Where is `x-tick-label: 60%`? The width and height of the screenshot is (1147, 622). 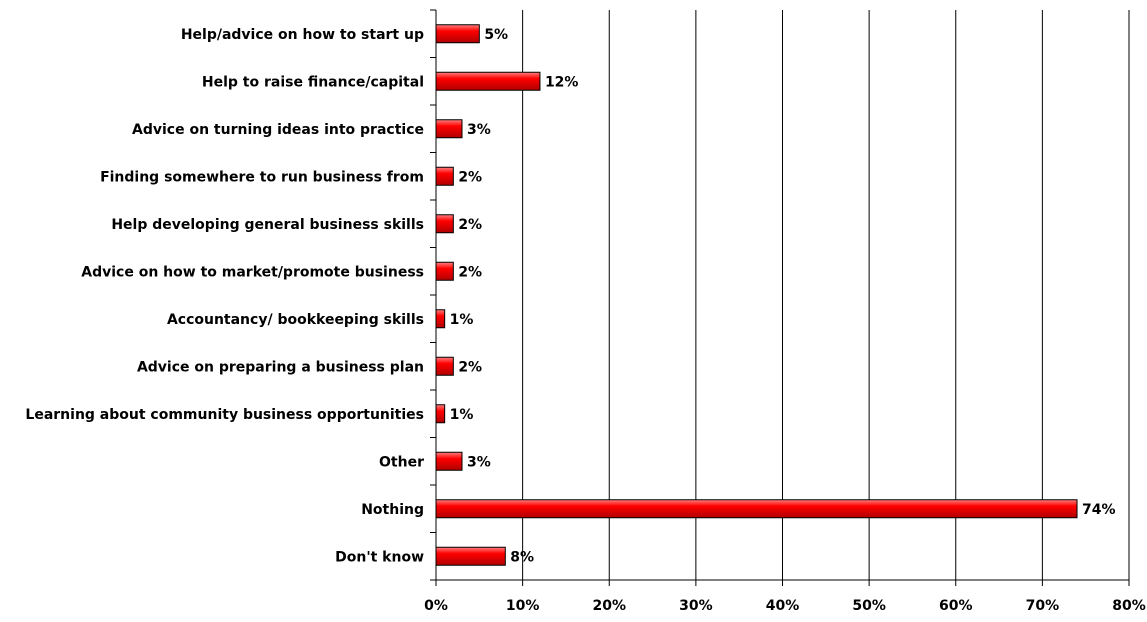 x-tick-label: 60% is located at coordinates (956, 606).